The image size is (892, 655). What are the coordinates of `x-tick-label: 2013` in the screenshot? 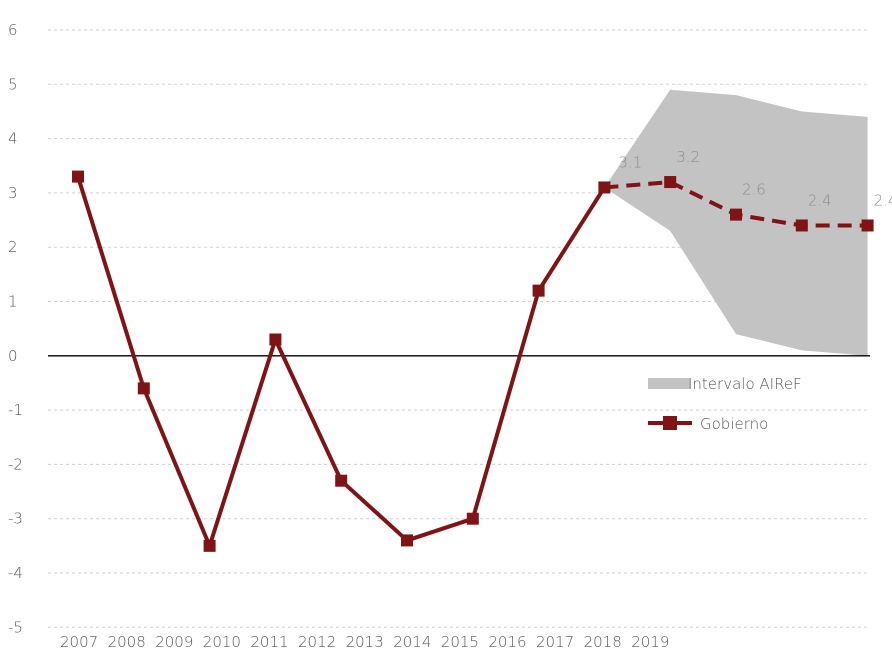 It's located at (365, 642).